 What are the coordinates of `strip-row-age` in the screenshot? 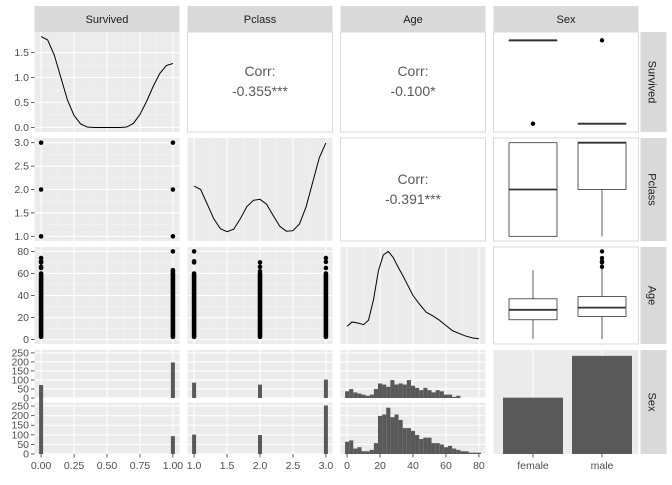 It's located at (653, 295).